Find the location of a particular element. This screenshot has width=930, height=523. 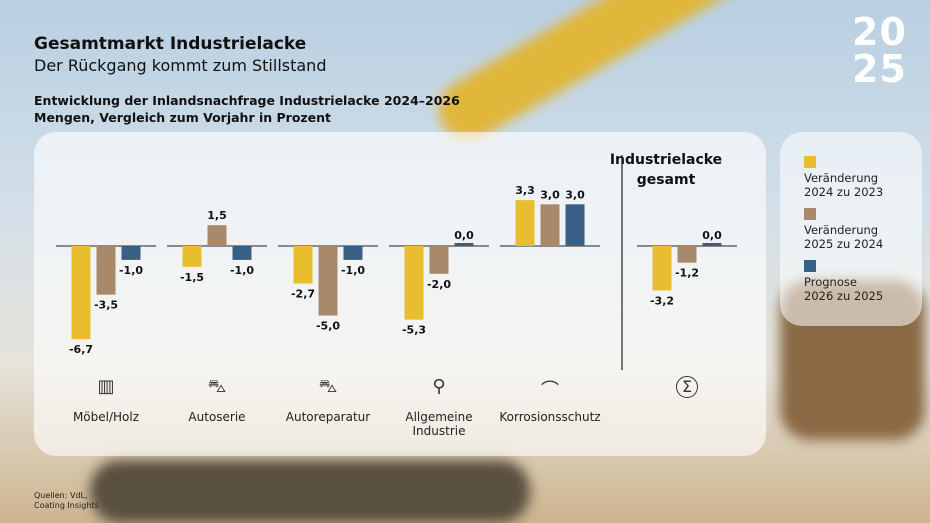

legend-item-2024: Veränderung 2024 zu 2023 is located at coordinates (843, 177).